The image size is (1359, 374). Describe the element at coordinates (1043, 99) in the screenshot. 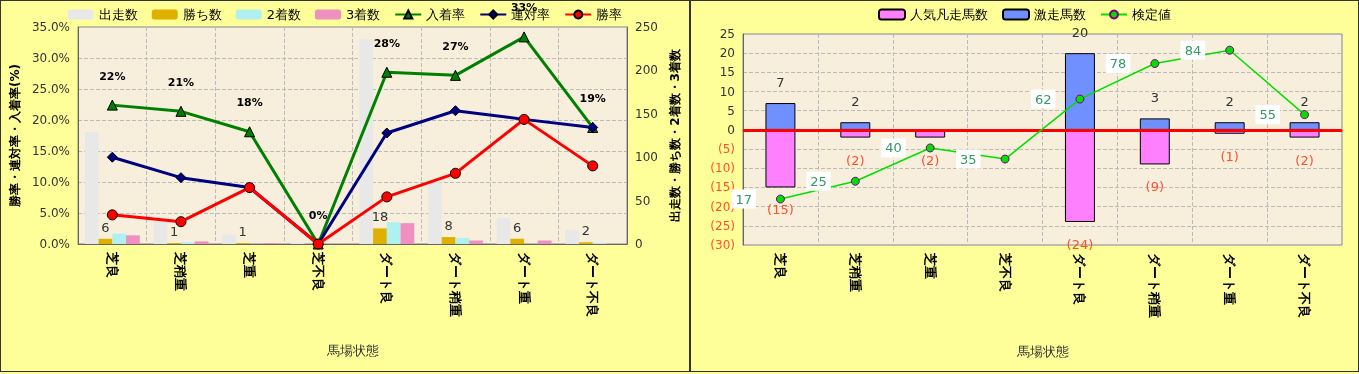

I see `data-label: 62` at that location.